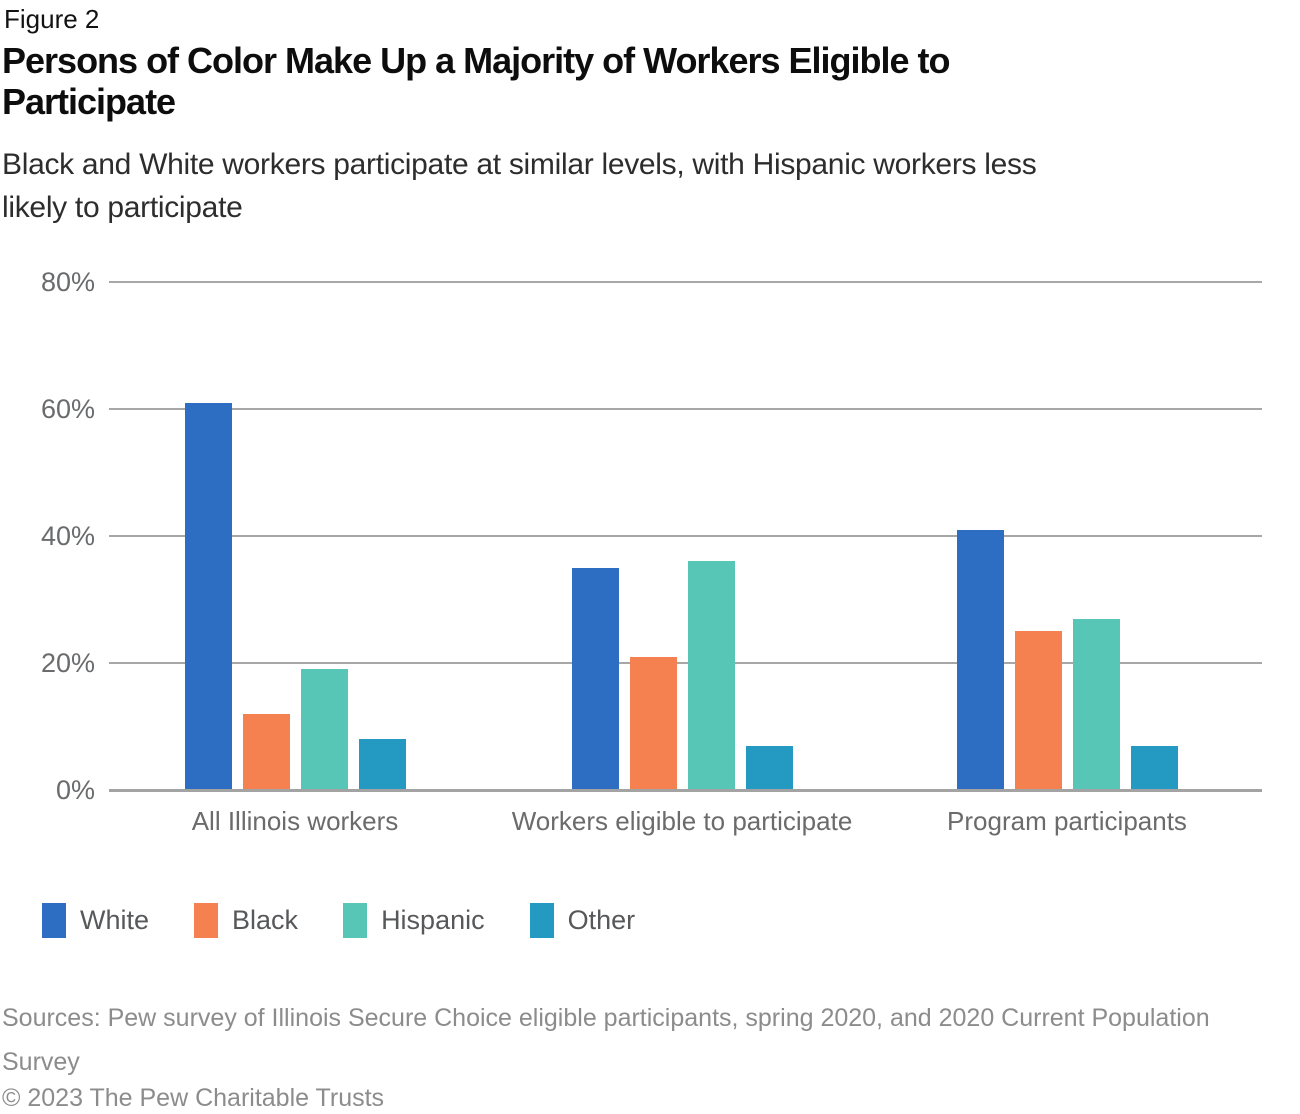 This screenshot has width=1300, height=1114. What do you see at coordinates (206, 920) in the screenshot?
I see `legend-swatch-black` at bounding box center [206, 920].